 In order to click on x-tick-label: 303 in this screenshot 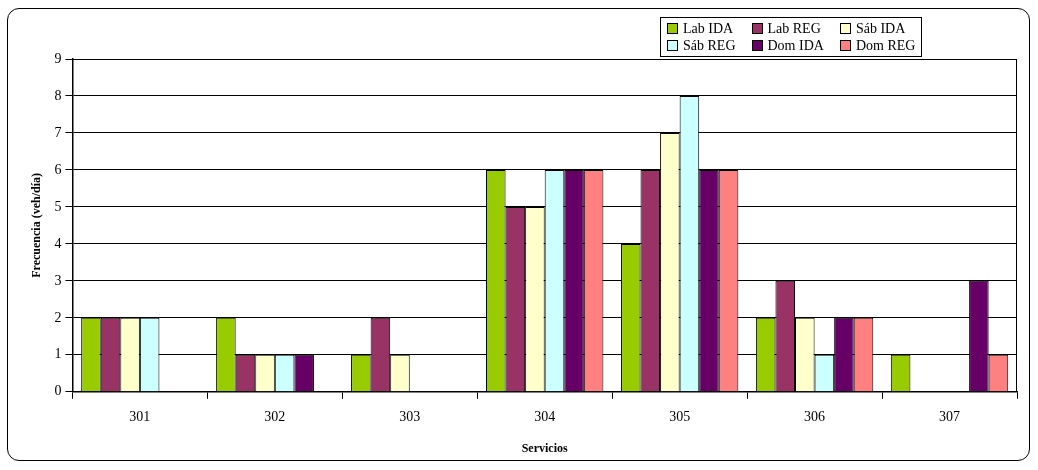, I will do `click(410, 416)`.